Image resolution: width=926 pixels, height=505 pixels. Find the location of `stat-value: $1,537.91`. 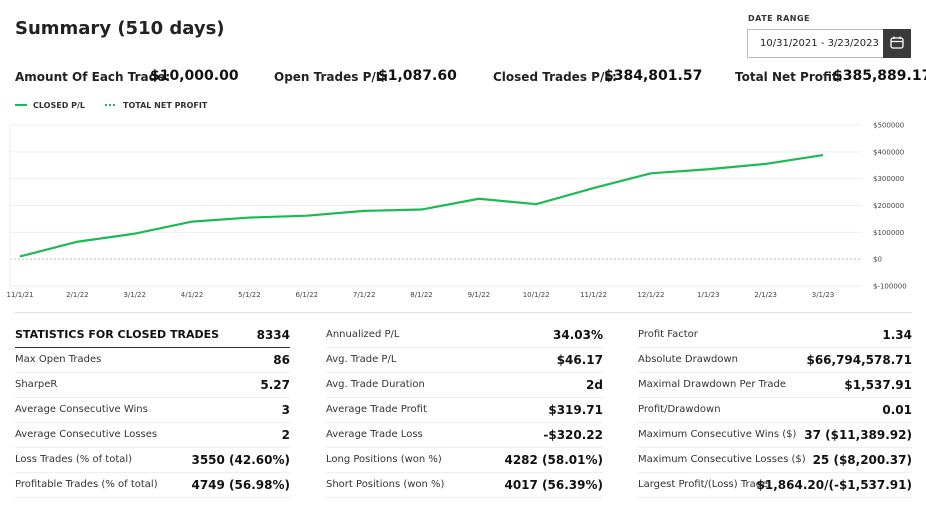

stat-value: $1,537.91 is located at coordinates (878, 385).